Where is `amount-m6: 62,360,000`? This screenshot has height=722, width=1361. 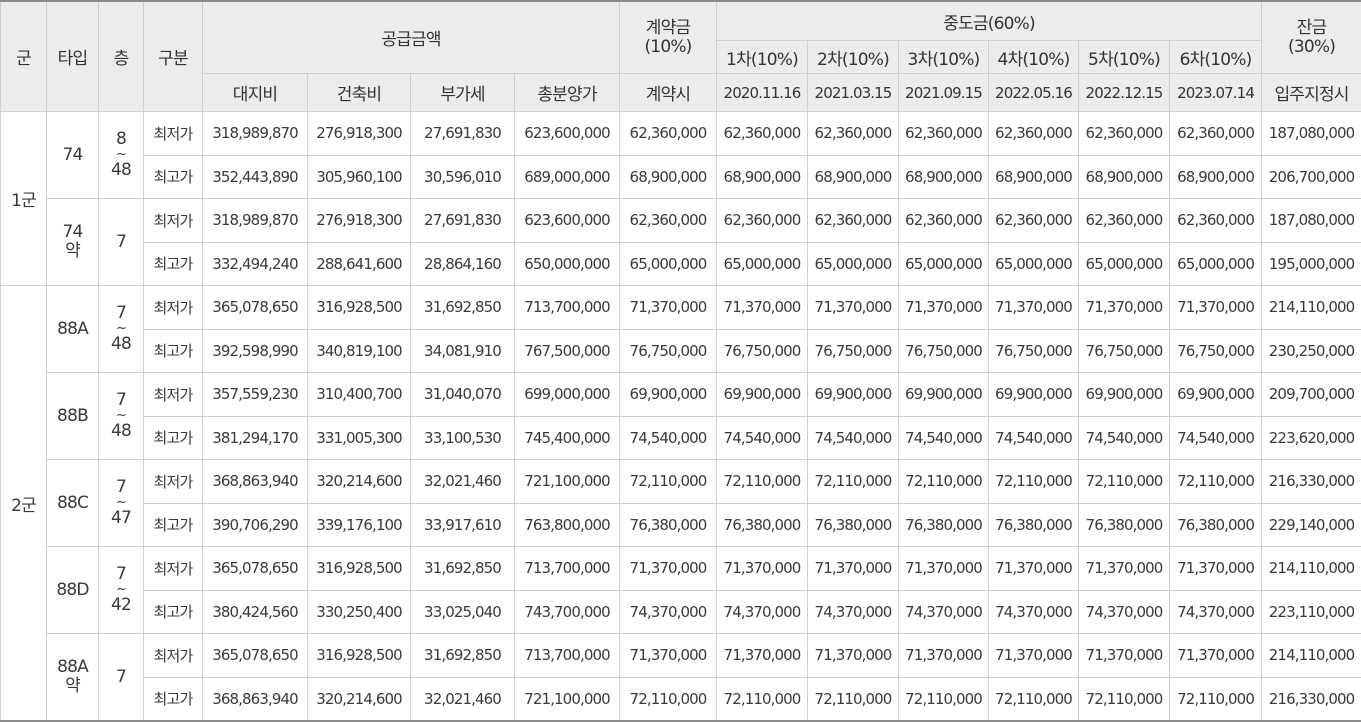 amount-m6: 62,360,000 is located at coordinates (1216, 221).